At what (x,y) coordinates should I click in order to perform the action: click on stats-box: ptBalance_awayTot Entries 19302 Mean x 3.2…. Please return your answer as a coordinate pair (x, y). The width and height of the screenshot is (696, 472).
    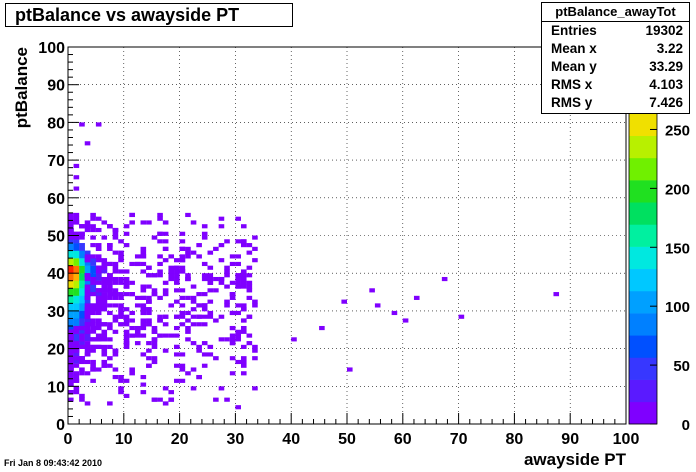
    Looking at the image, I should click on (615, 58).